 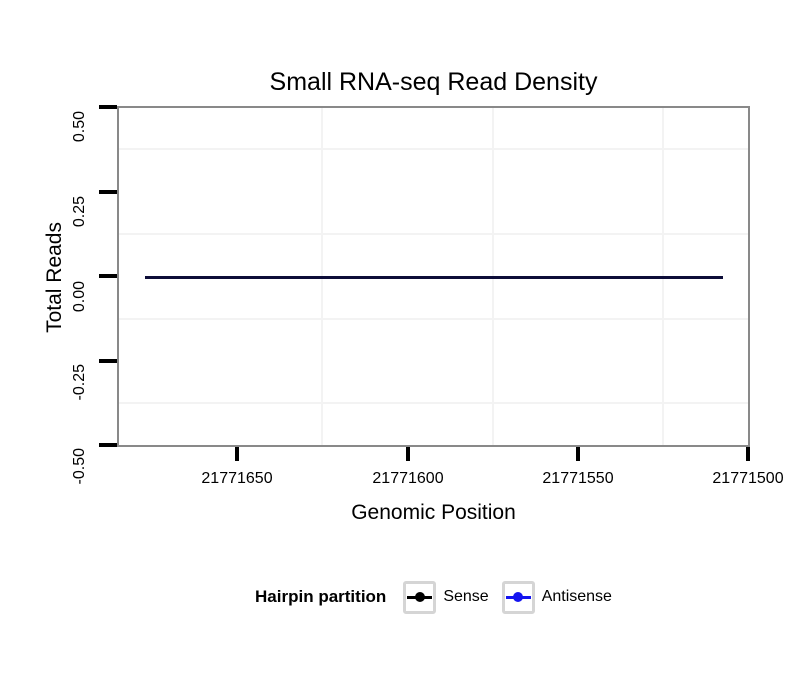 What do you see at coordinates (434, 277) in the screenshot?
I see `series-line-sense-antisense` at bounding box center [434, 277].